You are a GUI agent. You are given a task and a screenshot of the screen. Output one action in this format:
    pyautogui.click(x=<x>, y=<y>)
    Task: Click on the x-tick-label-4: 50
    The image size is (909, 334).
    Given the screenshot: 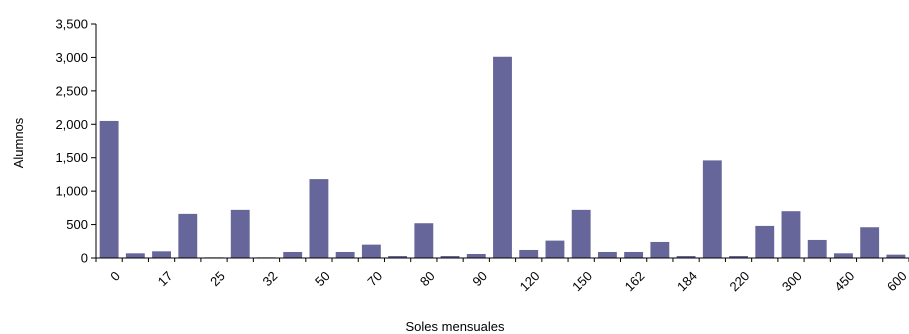 What is the action you would take?
    pyautogui.click(x=322, y=278)
    